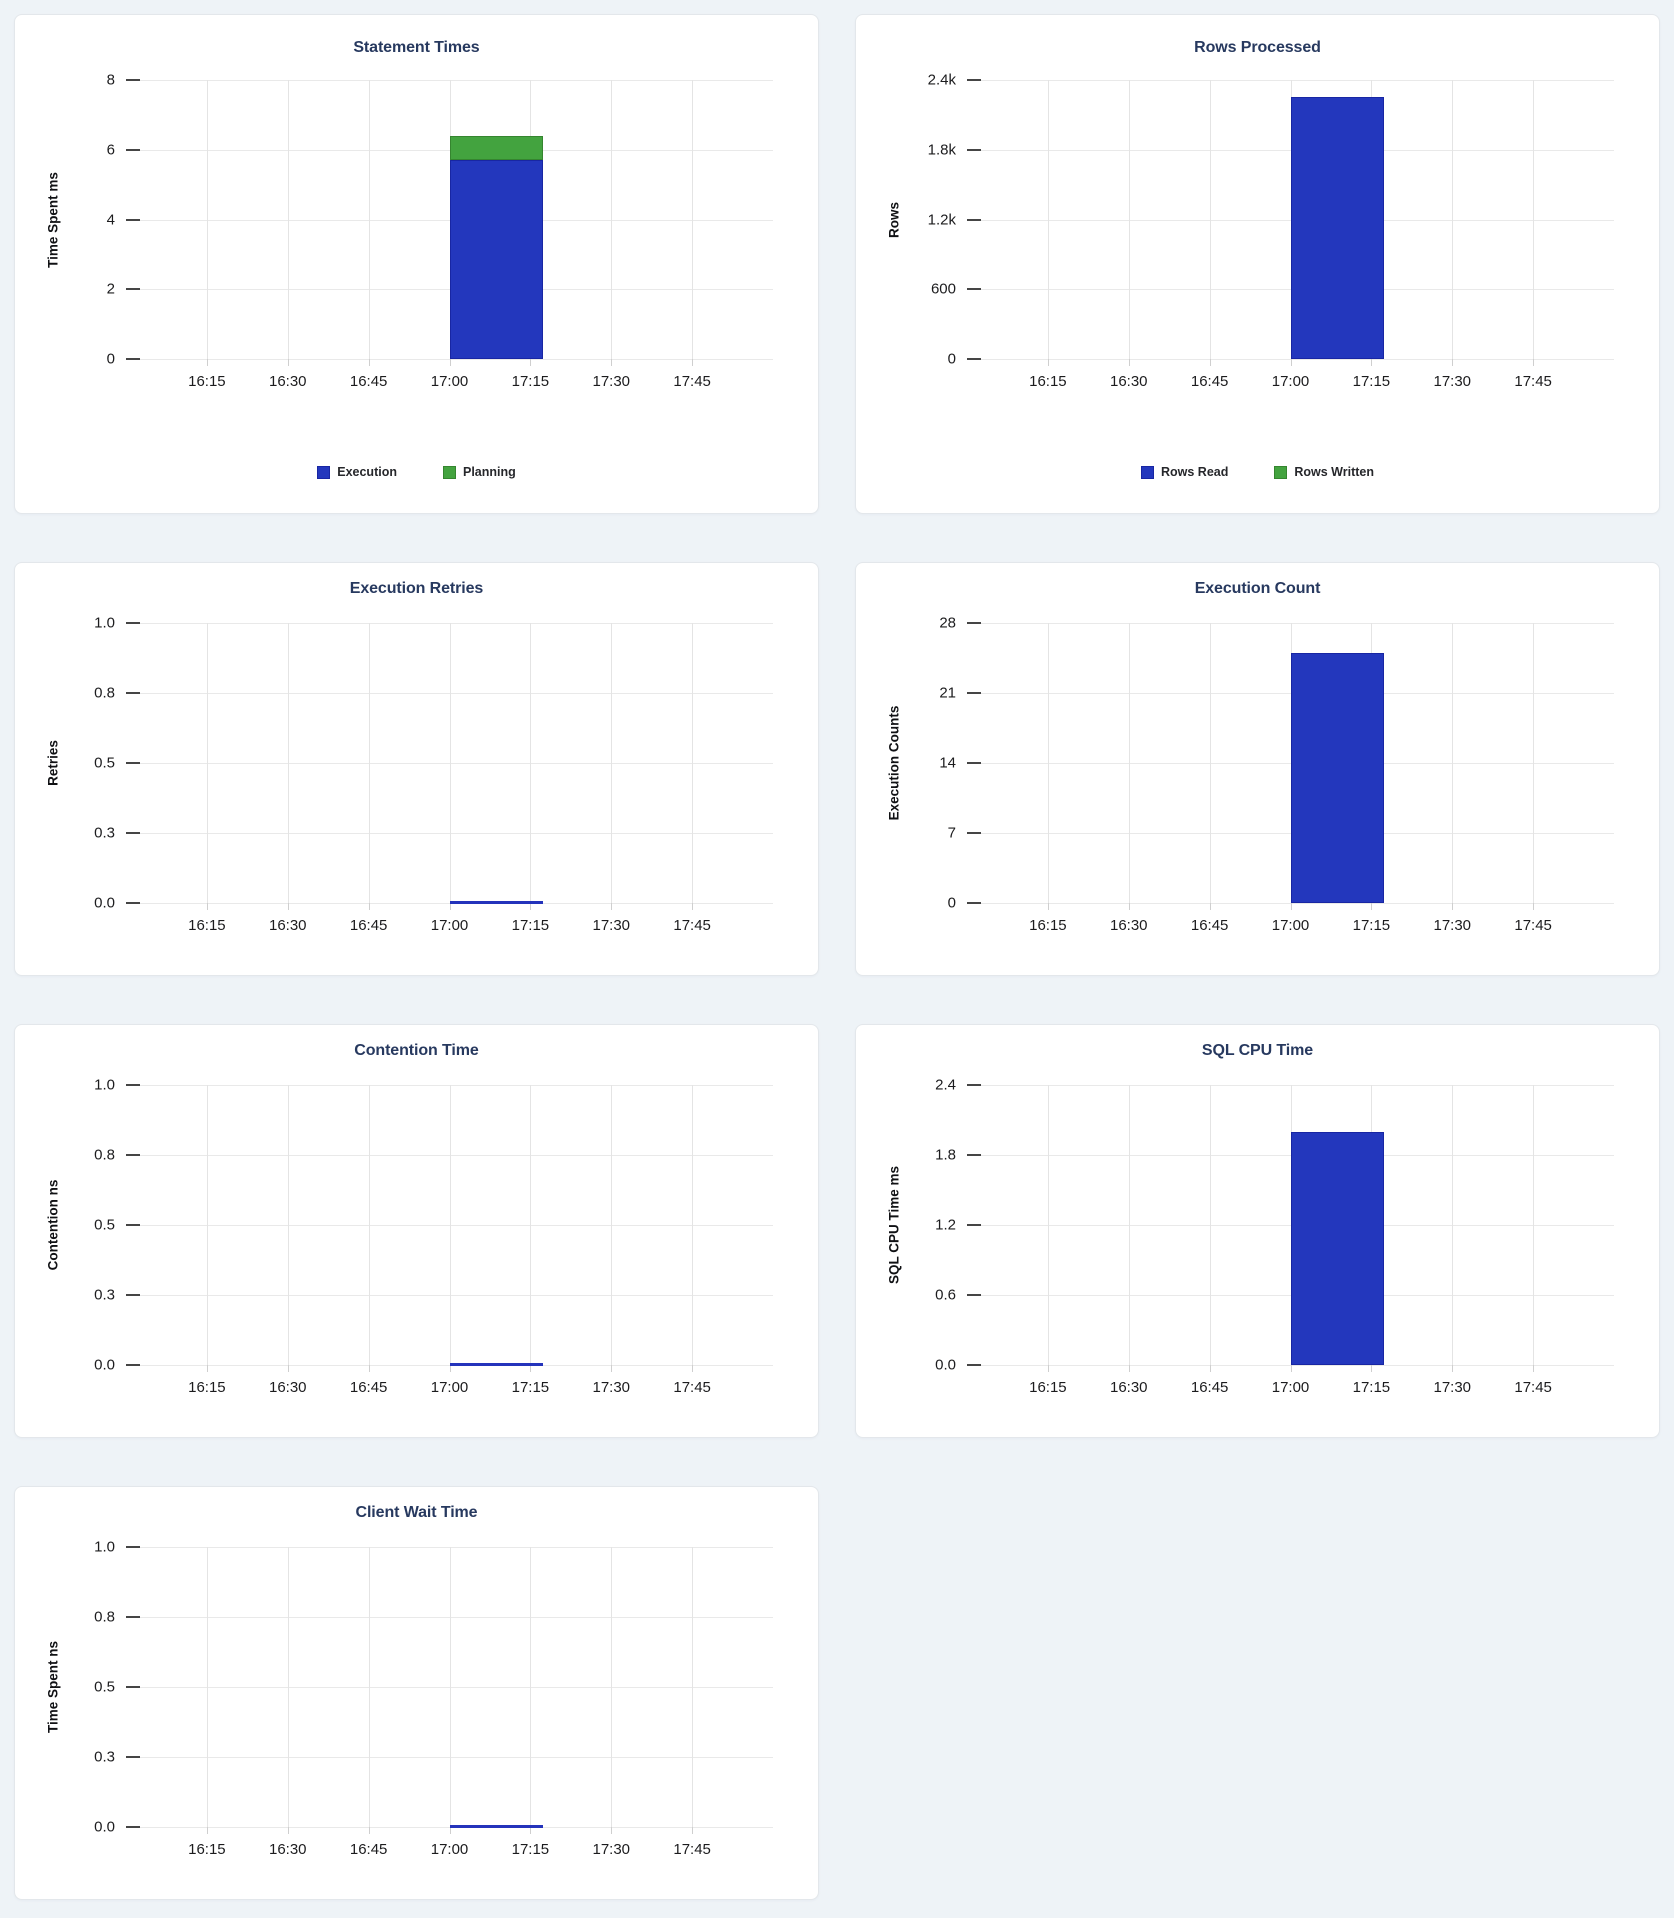 The image size is (1674, 1918). Describe the element at coordinates (1337, 228) in the screenshot. I see `bar-rows-read` at that location.